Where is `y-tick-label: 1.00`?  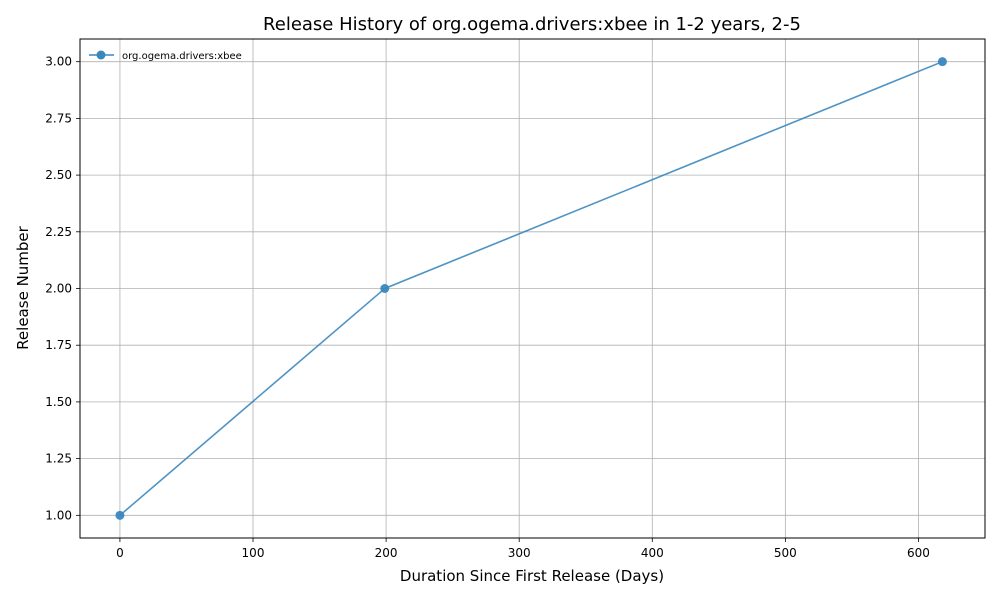
y-tick-label: 1.00 is located at coordinates (58, 515).